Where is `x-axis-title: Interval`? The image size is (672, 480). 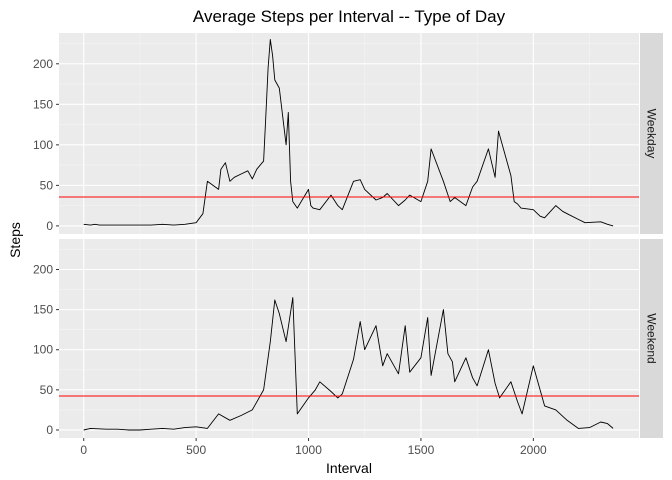
x-axis-title: Interval is located at coordinates (349, 468).